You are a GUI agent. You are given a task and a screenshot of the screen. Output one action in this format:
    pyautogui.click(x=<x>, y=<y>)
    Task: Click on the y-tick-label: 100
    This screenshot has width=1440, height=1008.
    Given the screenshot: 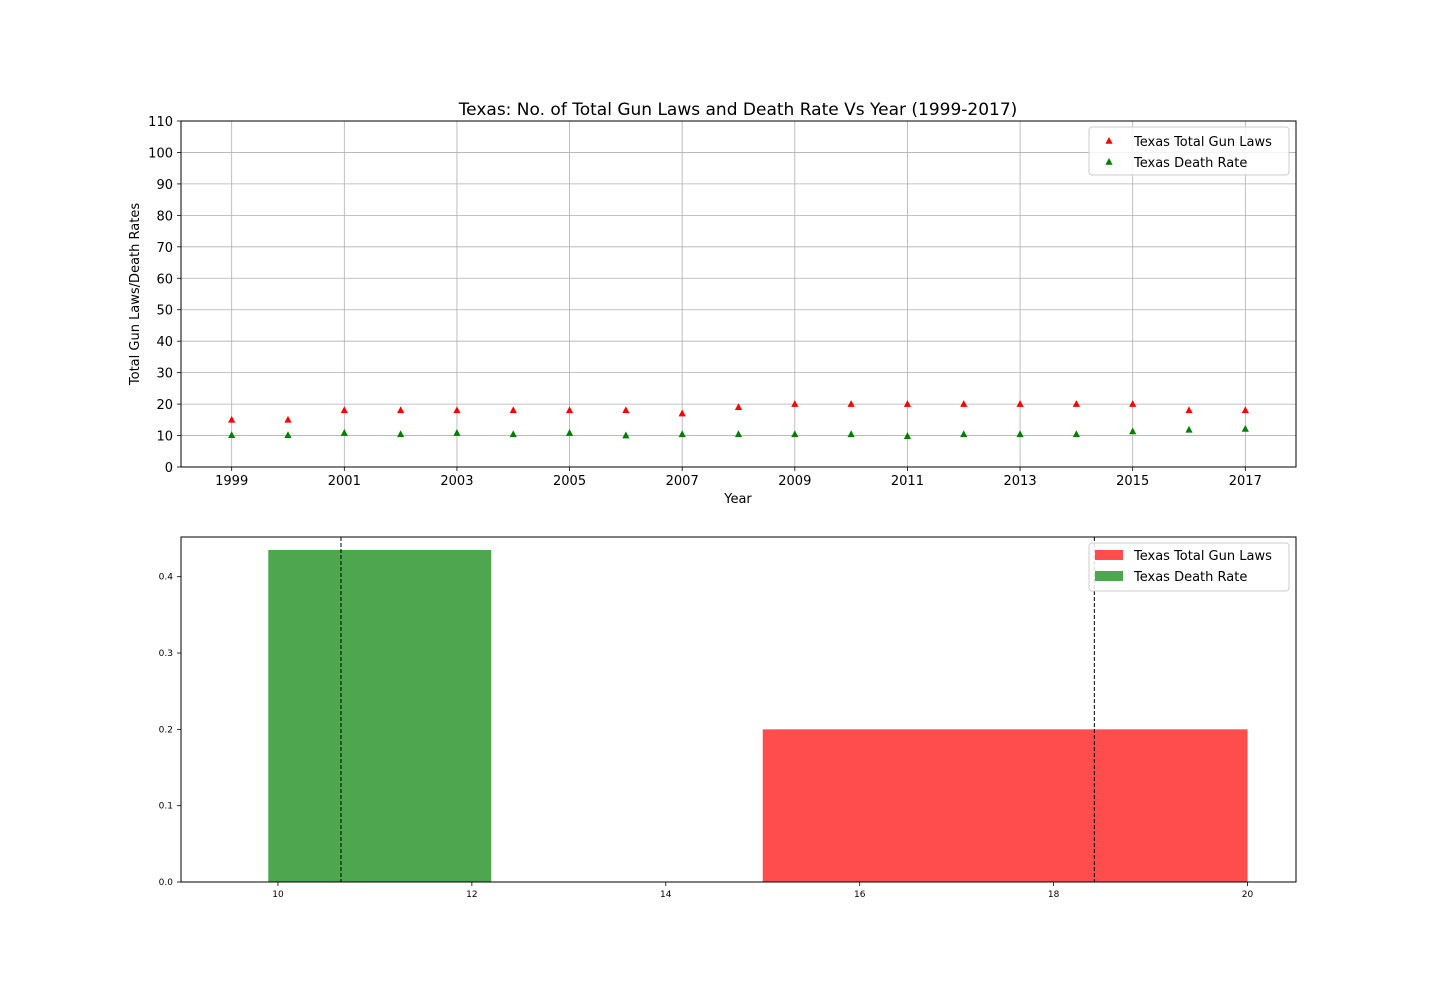 What is the action you would take?
    pyautogui.click(x=160, y=153)
    